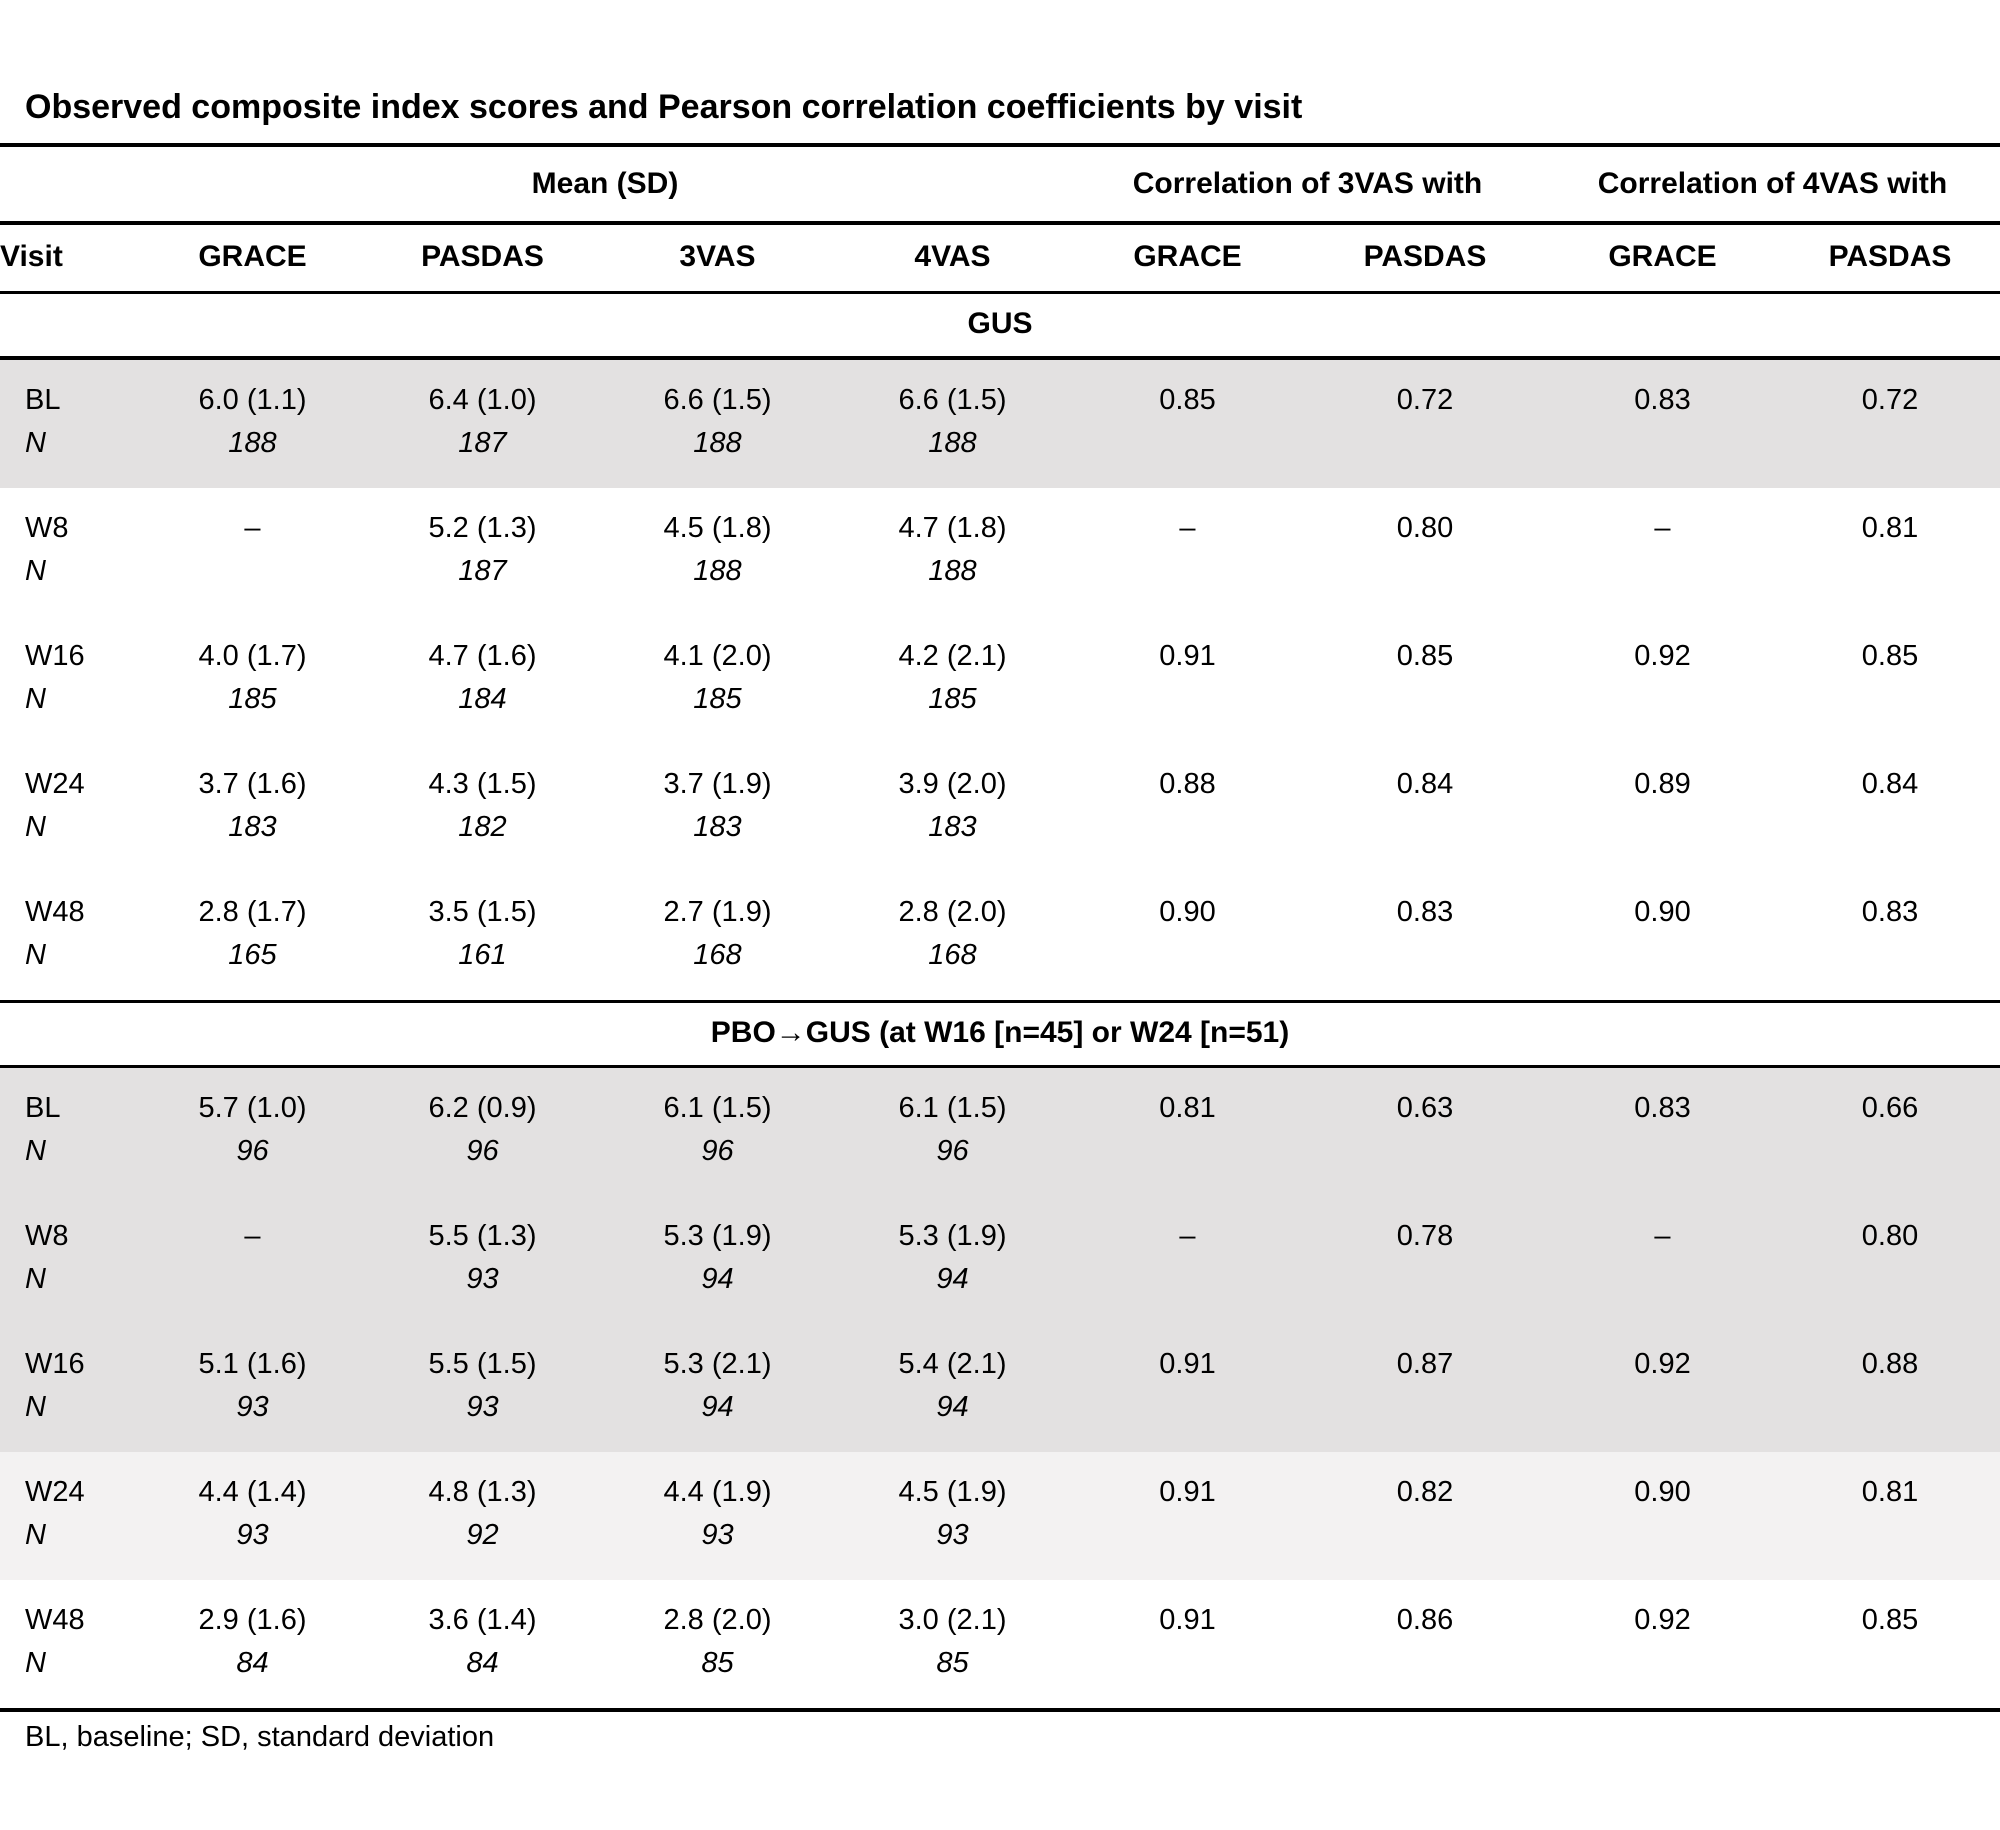  What do you see at coordinates (1425, 1364) in the screenshot?
I see `correlation-cell: 0.87` at bounding box center [1425, 1364].